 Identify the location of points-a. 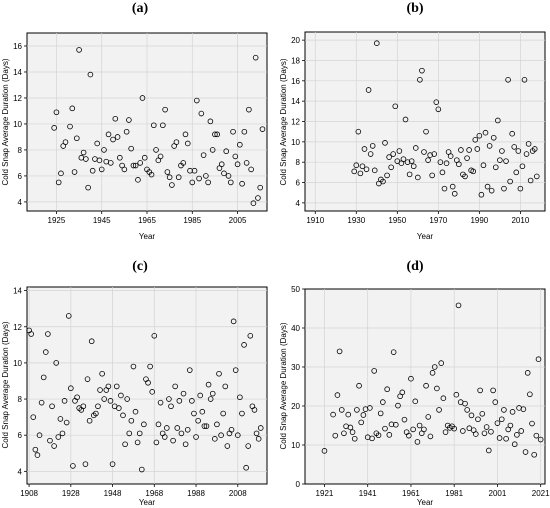
(158, 127).